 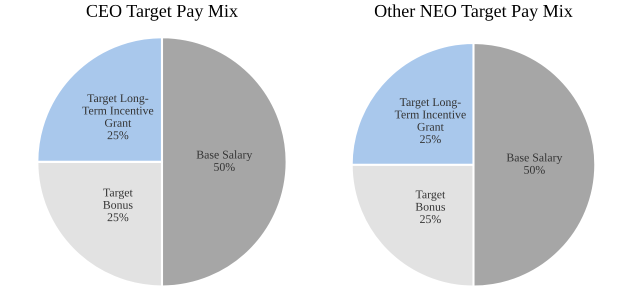 I want to click on chart-title: CEO Target Pay Mix, so click(x=162, y=12).